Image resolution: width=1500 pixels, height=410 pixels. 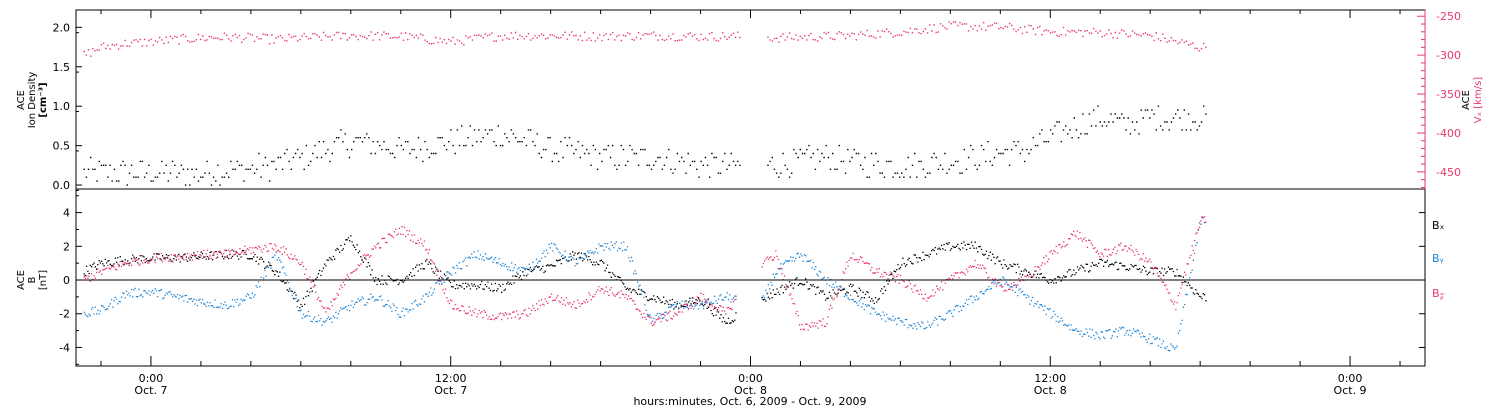 I want to click on xtick-label-time-4: 0:00, so click(x=1350, y=378).